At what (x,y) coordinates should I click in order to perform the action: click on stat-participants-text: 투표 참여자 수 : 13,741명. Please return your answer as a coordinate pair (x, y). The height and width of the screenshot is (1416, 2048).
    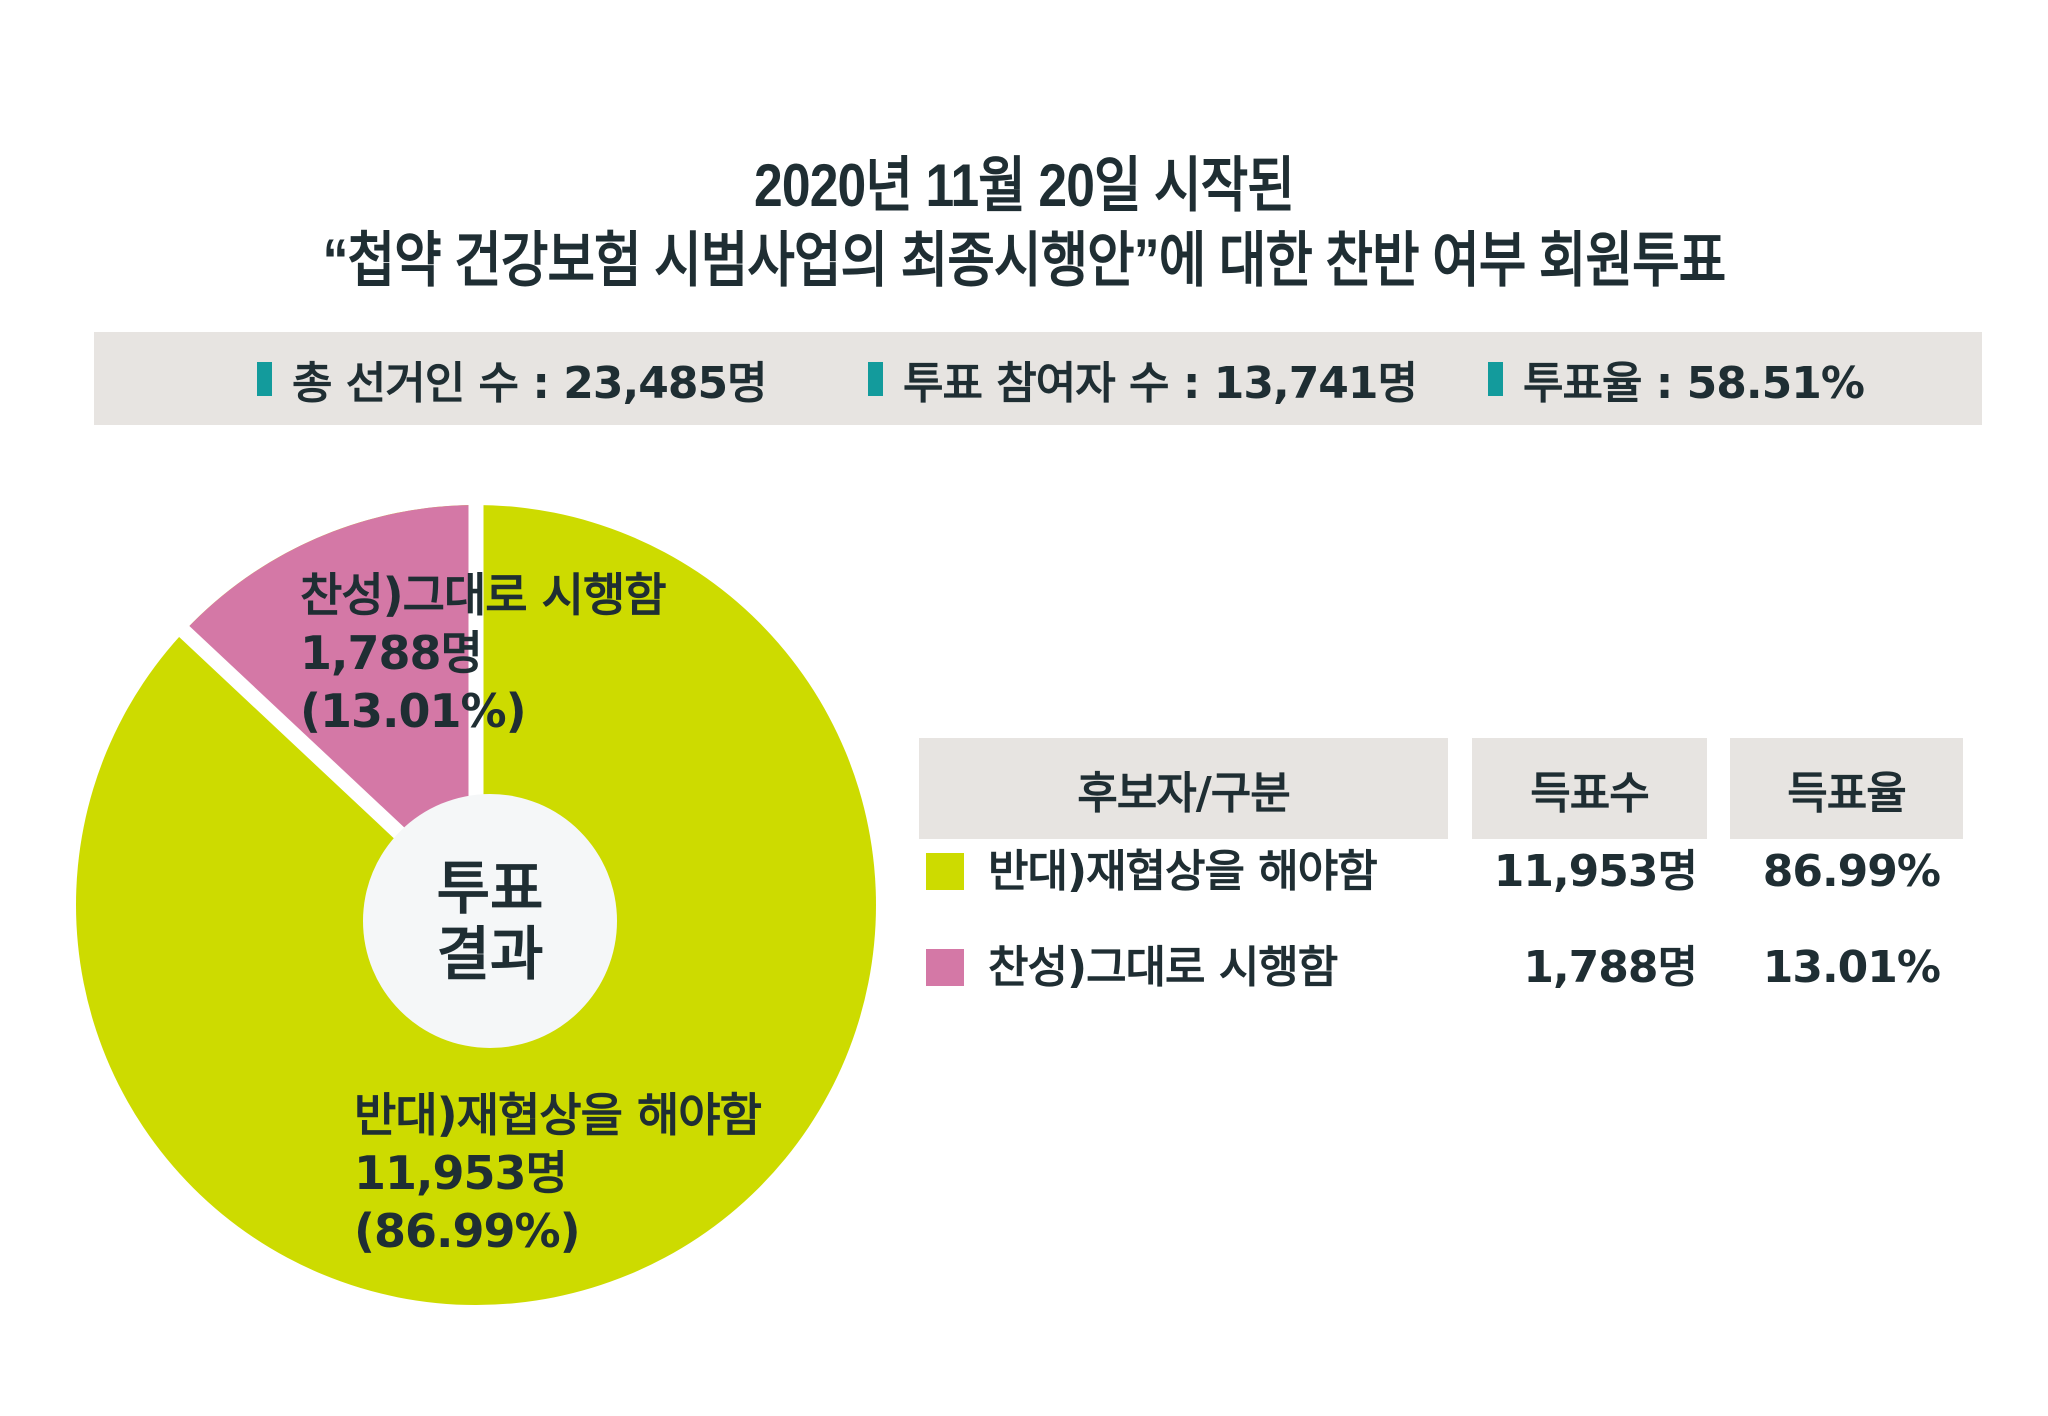
    Looking at the image, I should click on (1160, 383).